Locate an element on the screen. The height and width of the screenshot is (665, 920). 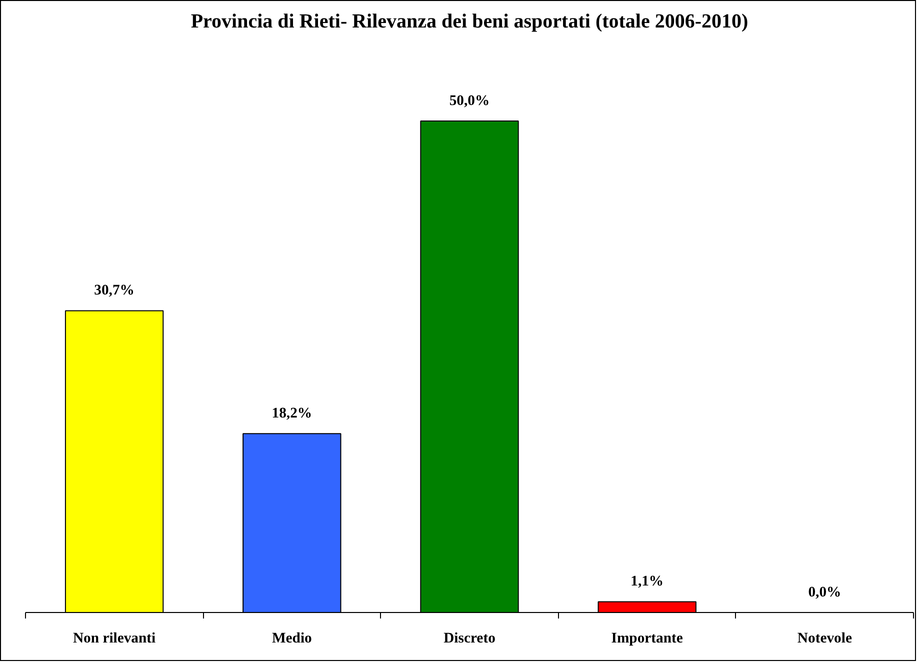
x-tick-label: Importante is located at coordinates (647, 638).